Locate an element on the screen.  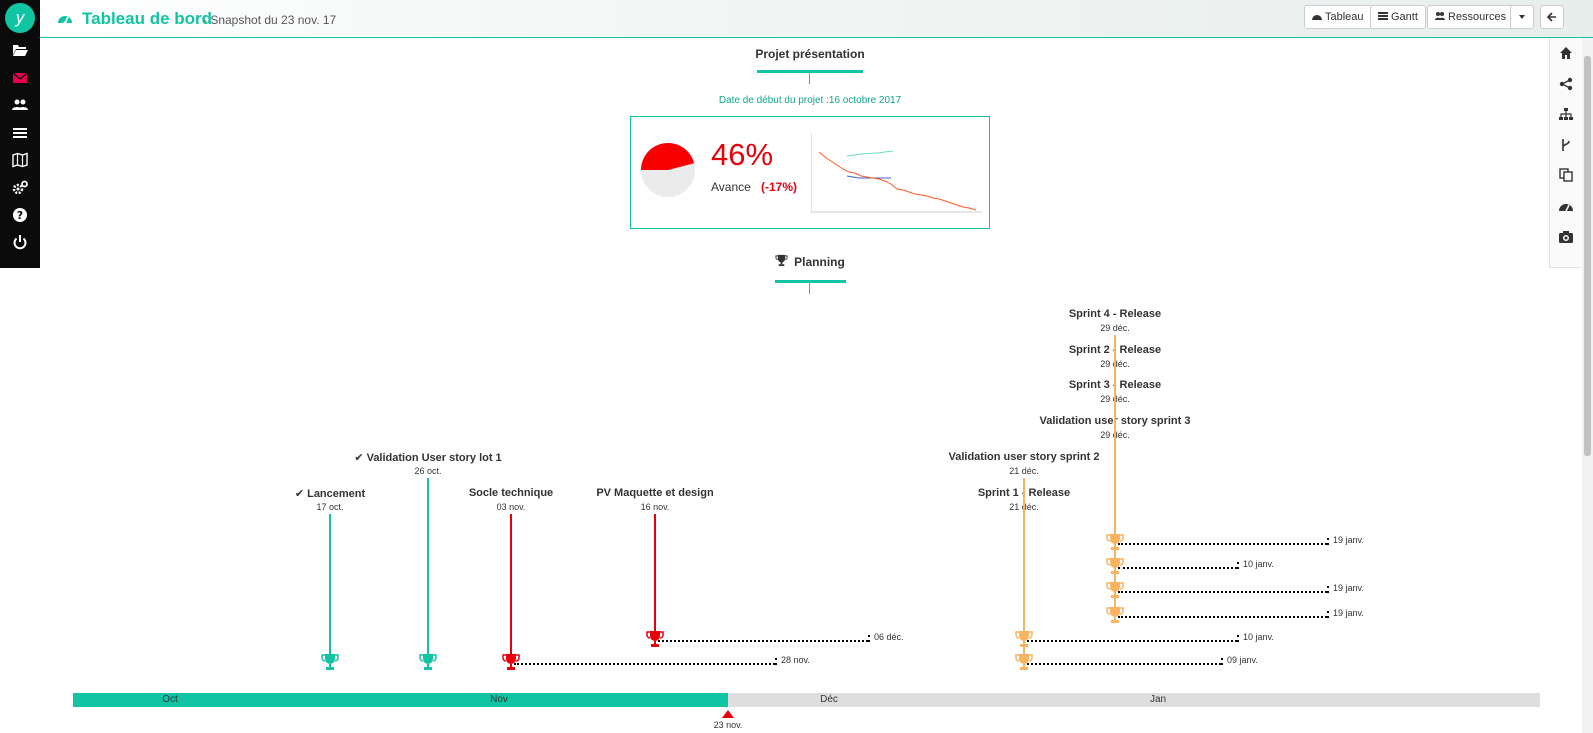
back-button is located at coordinates (1552, 17).